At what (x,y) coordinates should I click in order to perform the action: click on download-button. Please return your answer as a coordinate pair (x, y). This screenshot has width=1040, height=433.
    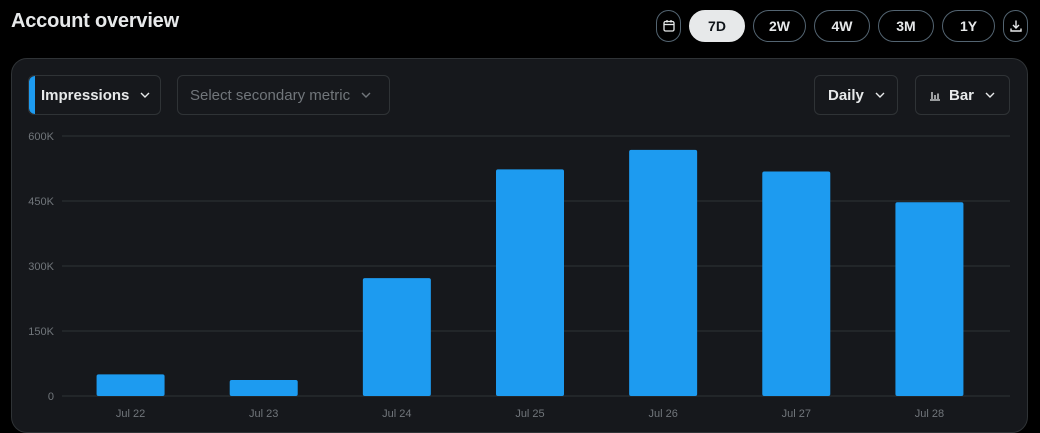
    Looking at the image, I should click on (1015, 26).